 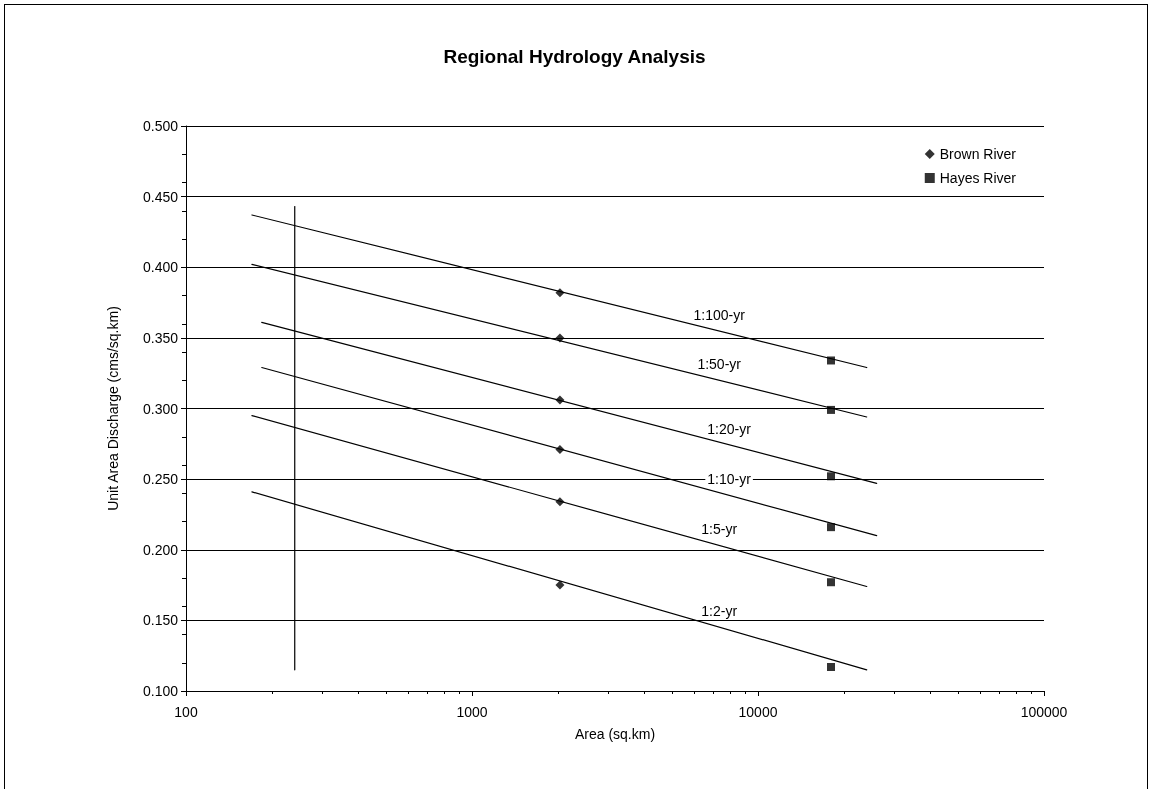 I want to click on y-tick-label: 0.150, so click(x=160, y=620).